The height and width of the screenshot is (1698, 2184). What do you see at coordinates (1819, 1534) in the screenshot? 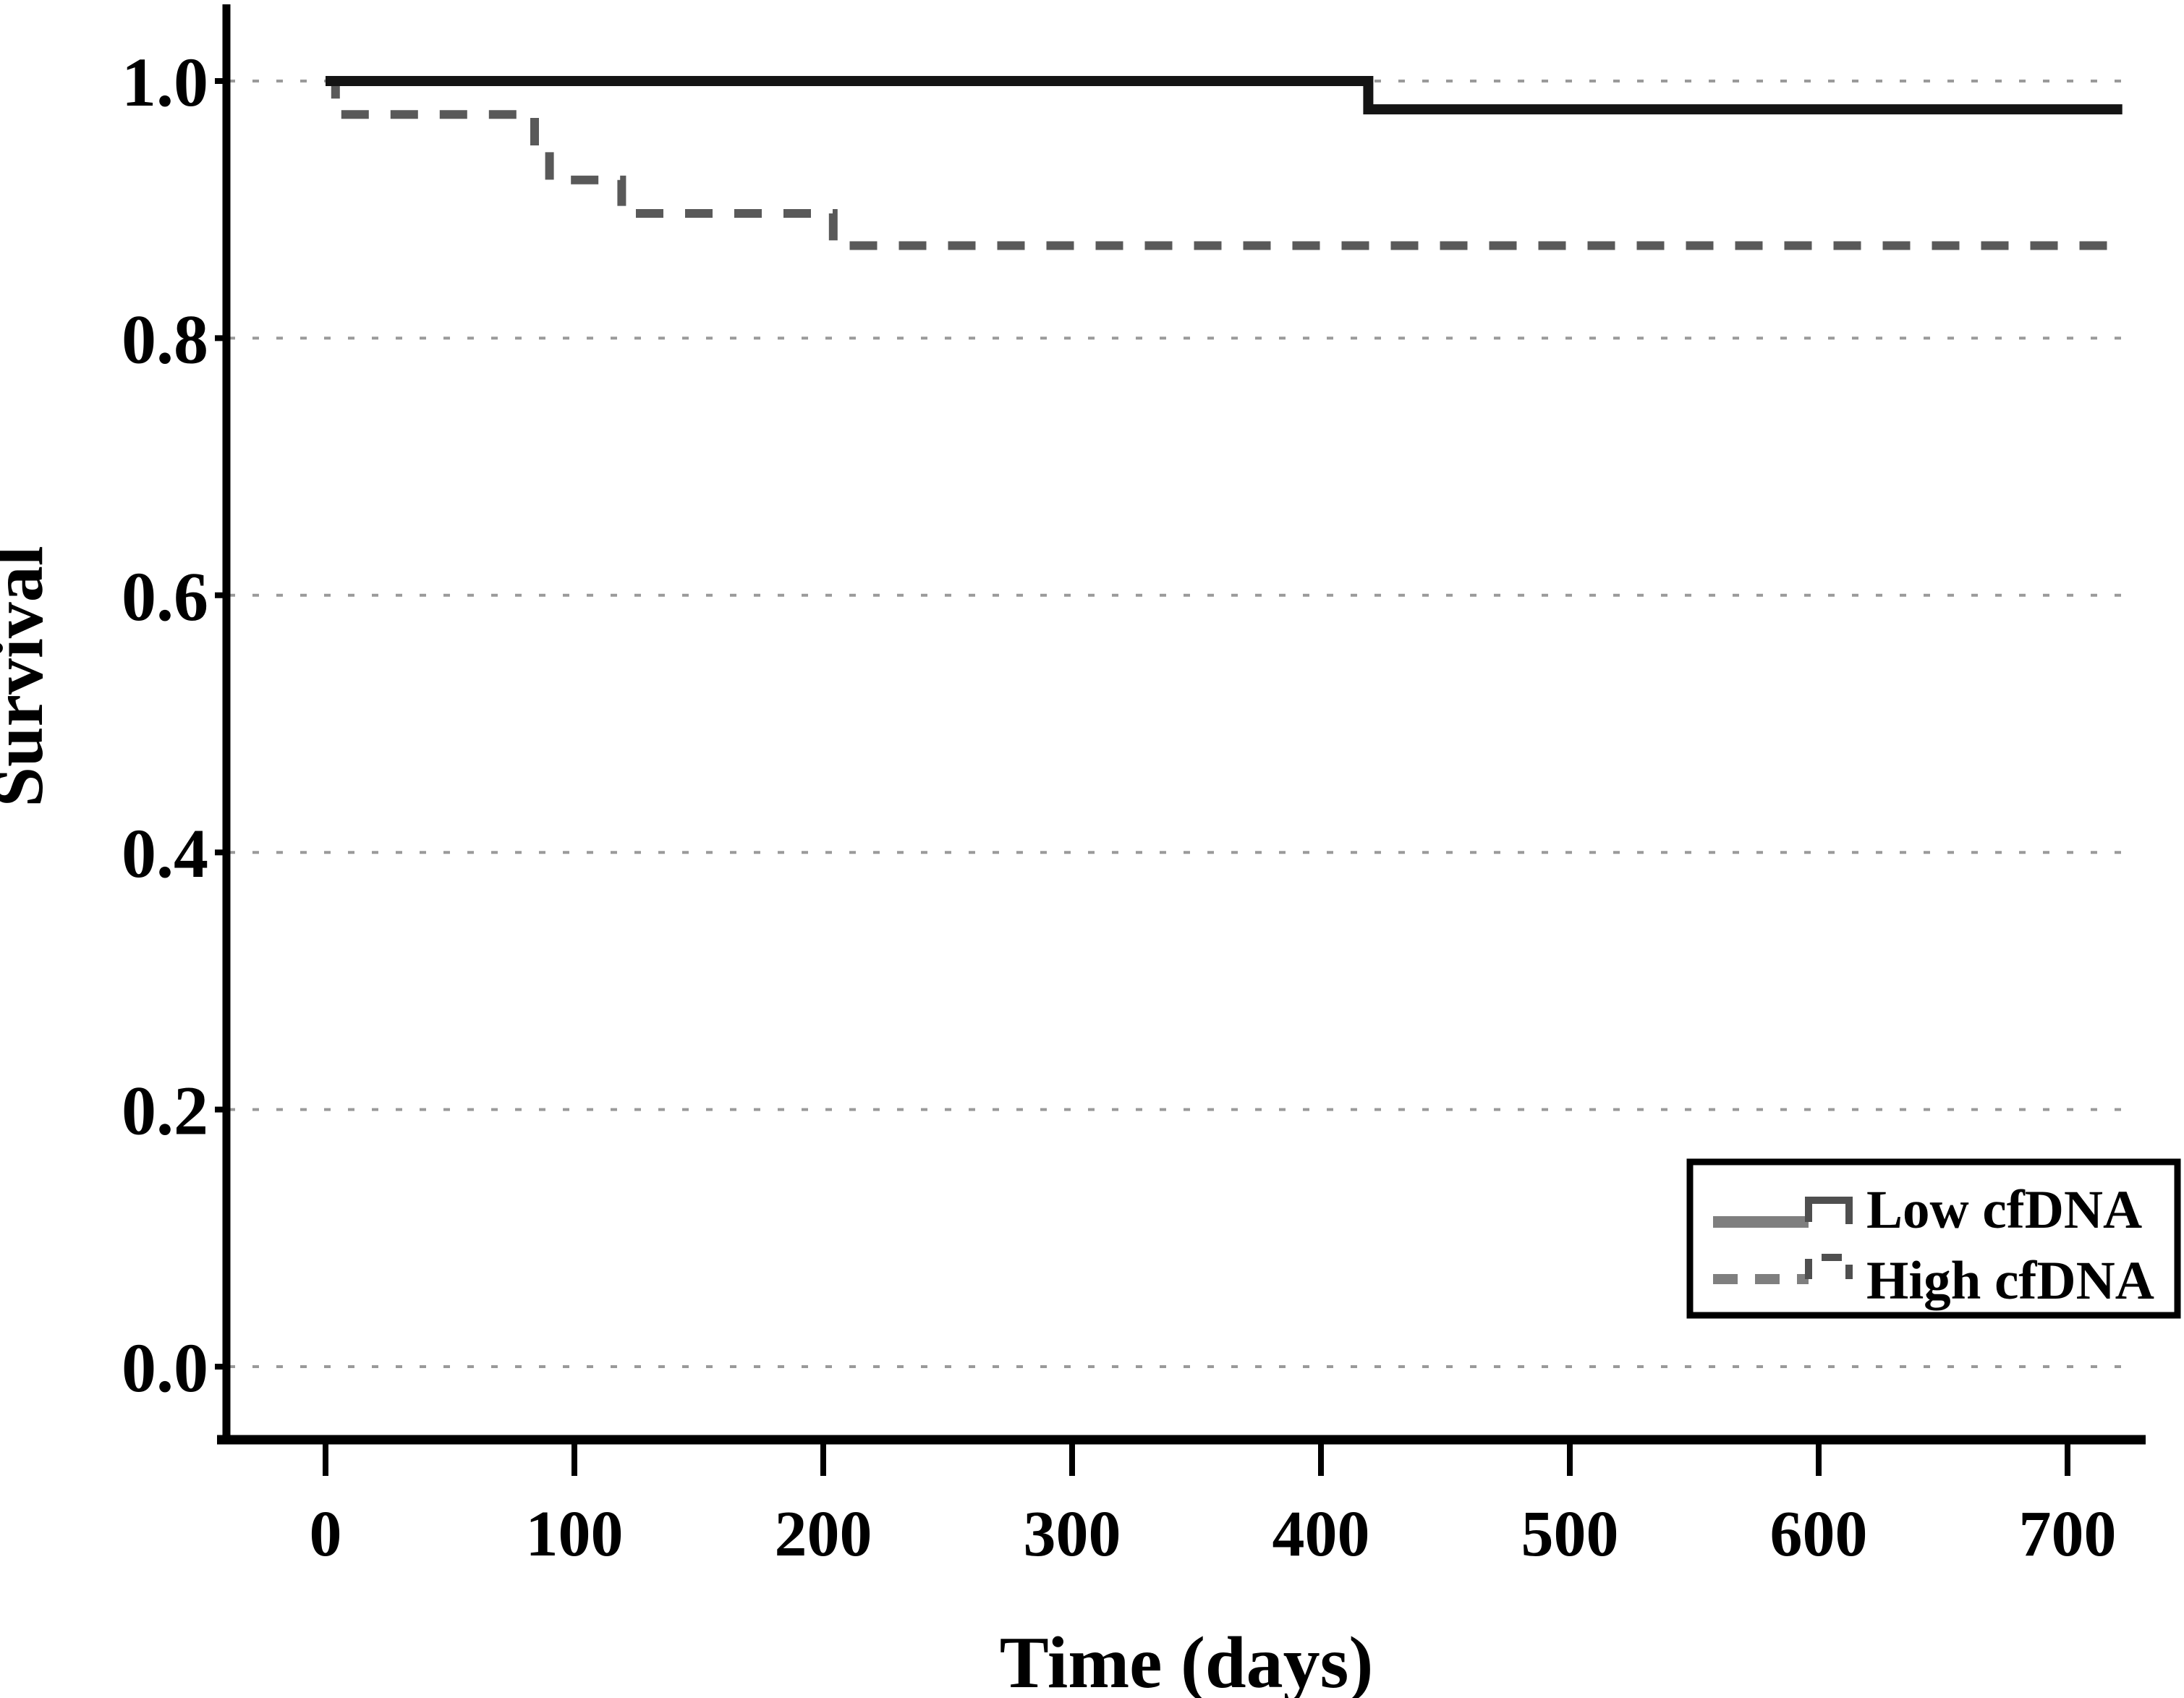
I see `x-tick-label-600: 600` at bounding box center [1819, 1534].